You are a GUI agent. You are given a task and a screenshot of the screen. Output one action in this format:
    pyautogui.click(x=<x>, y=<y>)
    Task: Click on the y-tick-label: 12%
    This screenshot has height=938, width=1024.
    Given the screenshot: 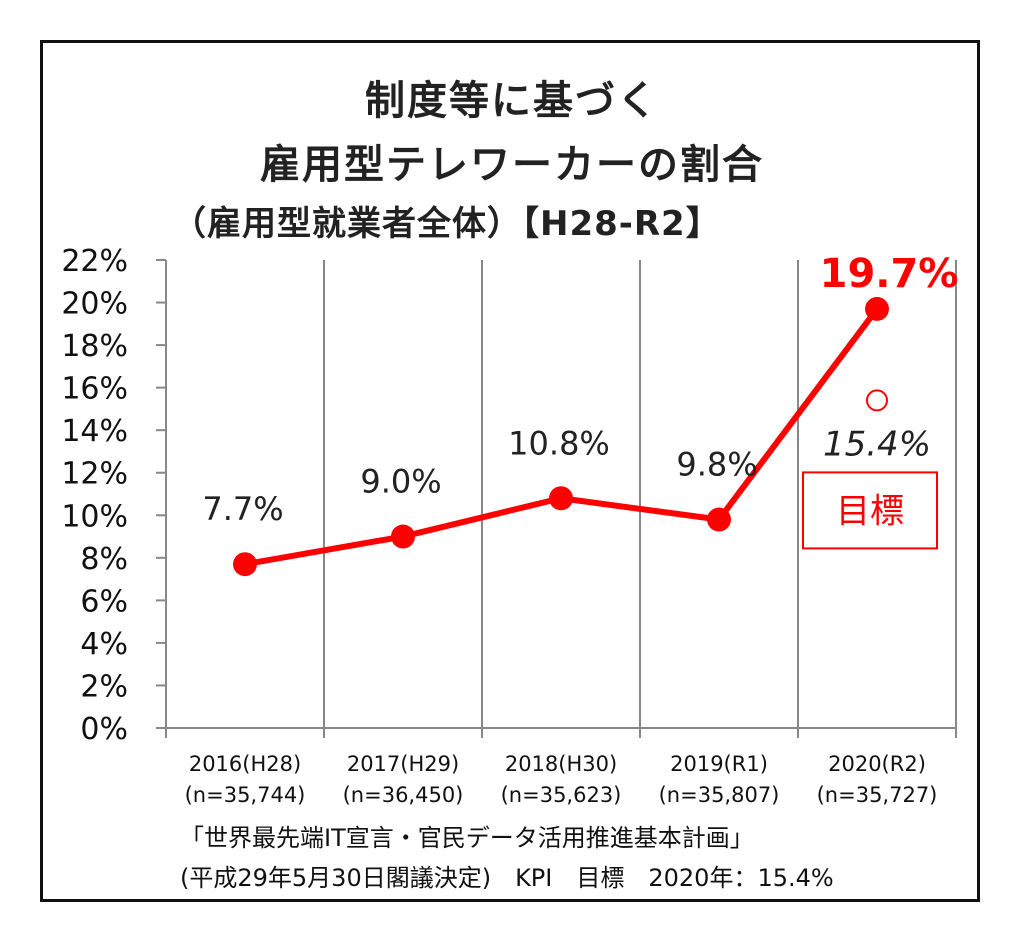 What is the action you would take?
    pyautogui.click(x=94, y=474)
    